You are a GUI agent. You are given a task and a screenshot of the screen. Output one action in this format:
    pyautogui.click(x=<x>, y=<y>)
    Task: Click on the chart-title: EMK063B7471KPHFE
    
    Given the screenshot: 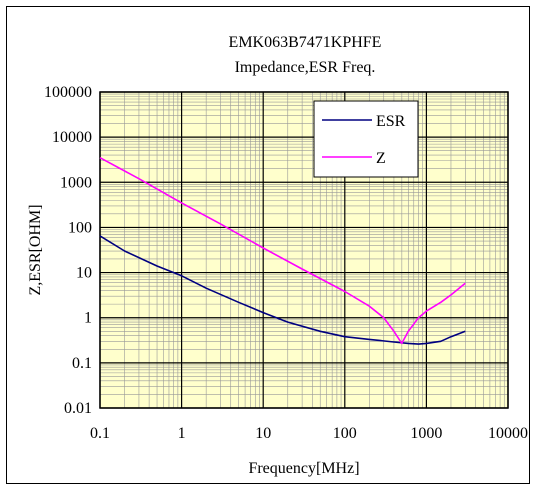 What is the action you would take?
    pyautogui.click(x=305, y=42)
    